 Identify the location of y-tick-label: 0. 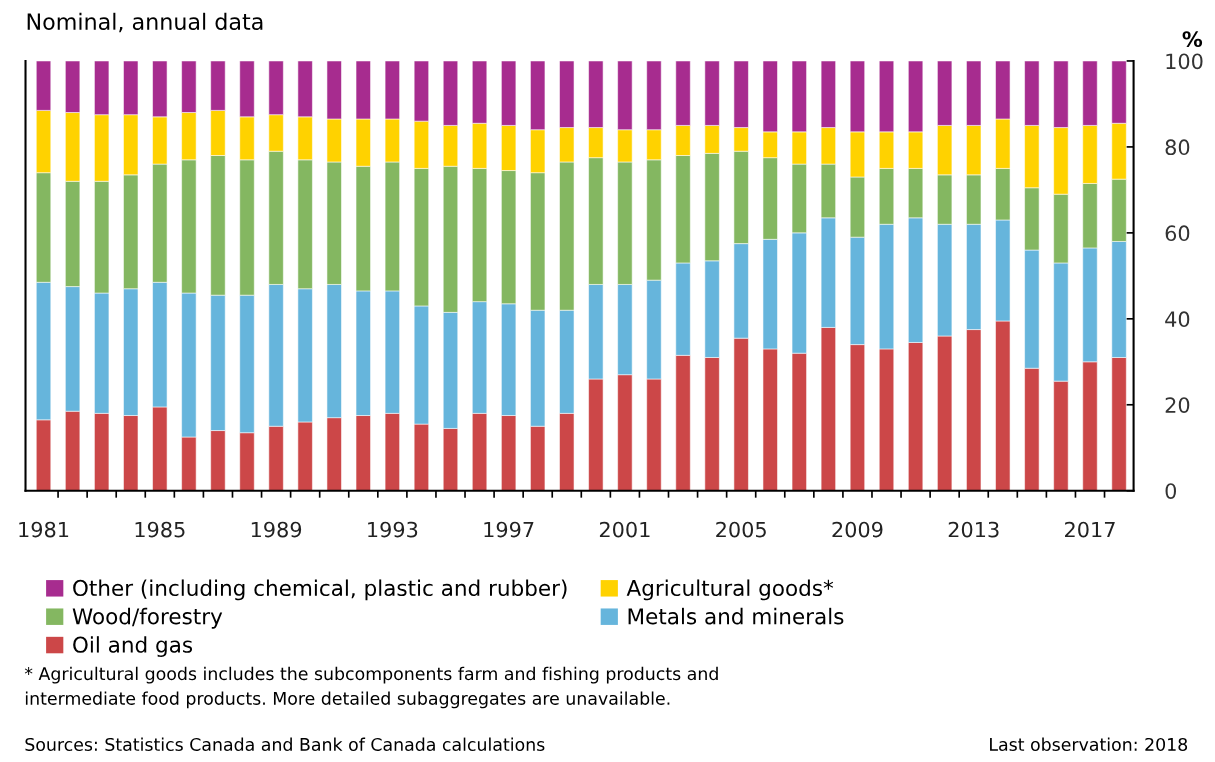
(1171, 491).